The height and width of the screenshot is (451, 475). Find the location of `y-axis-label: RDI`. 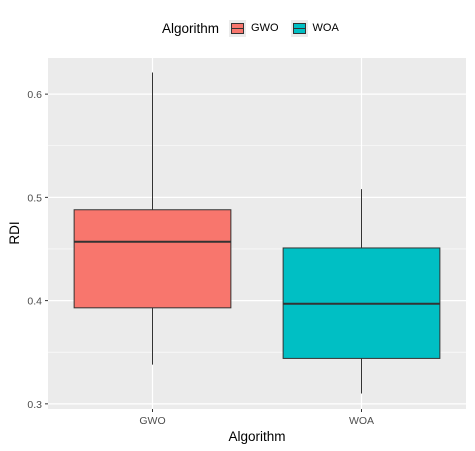

y-axis-label: RDI is located at coordinates (14, 232).